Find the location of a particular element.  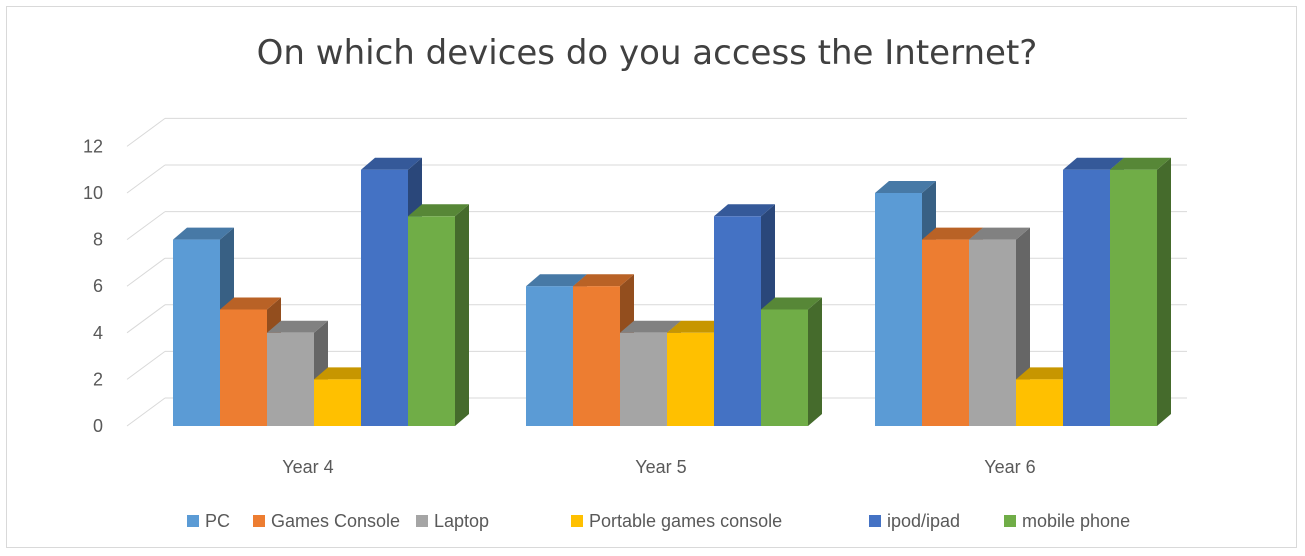

legend-item-ipod-ipad: ipod/ipad is located at coordinates (914, 521).